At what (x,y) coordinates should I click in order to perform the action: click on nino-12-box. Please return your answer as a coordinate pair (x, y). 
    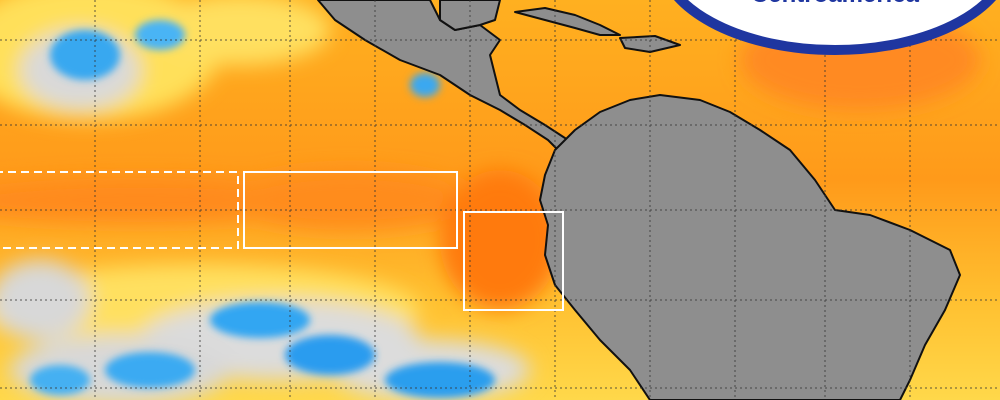
    Looking at the image, I should click on (513, 261).